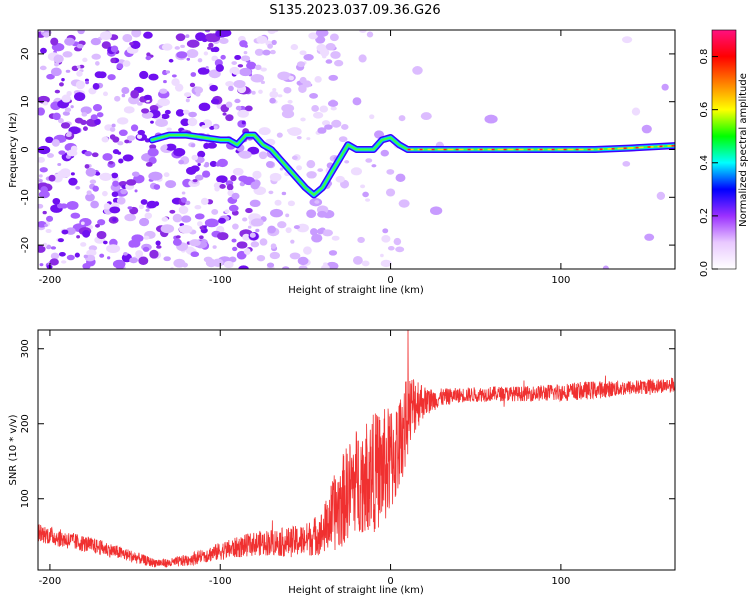  What do you see at coordinates (704, 57) in the screenshot?
I see `colorbar-tick-label: 0.8` at bounding box center [704, 57].